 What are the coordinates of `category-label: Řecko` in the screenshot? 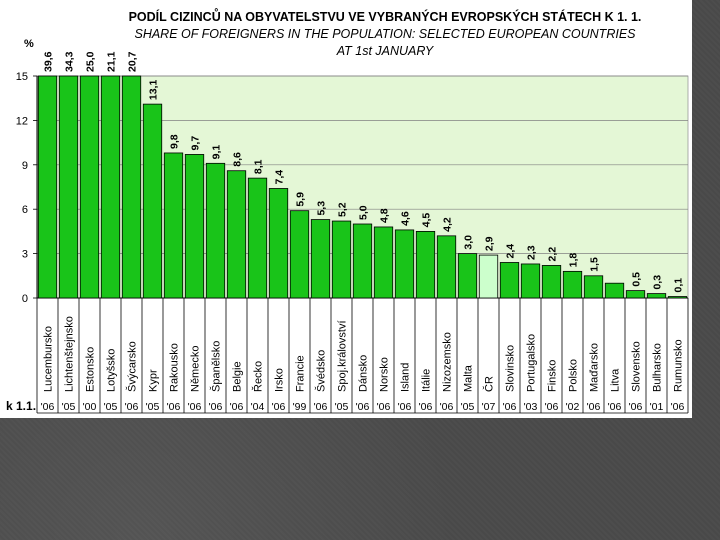 It's located at (258, 376).